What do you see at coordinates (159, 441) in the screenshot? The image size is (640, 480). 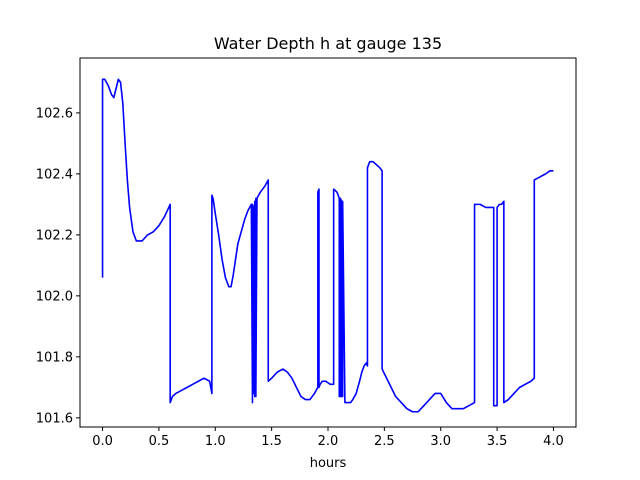 I see `x-tick-label: 0.5` at bounding box center [159, 441].